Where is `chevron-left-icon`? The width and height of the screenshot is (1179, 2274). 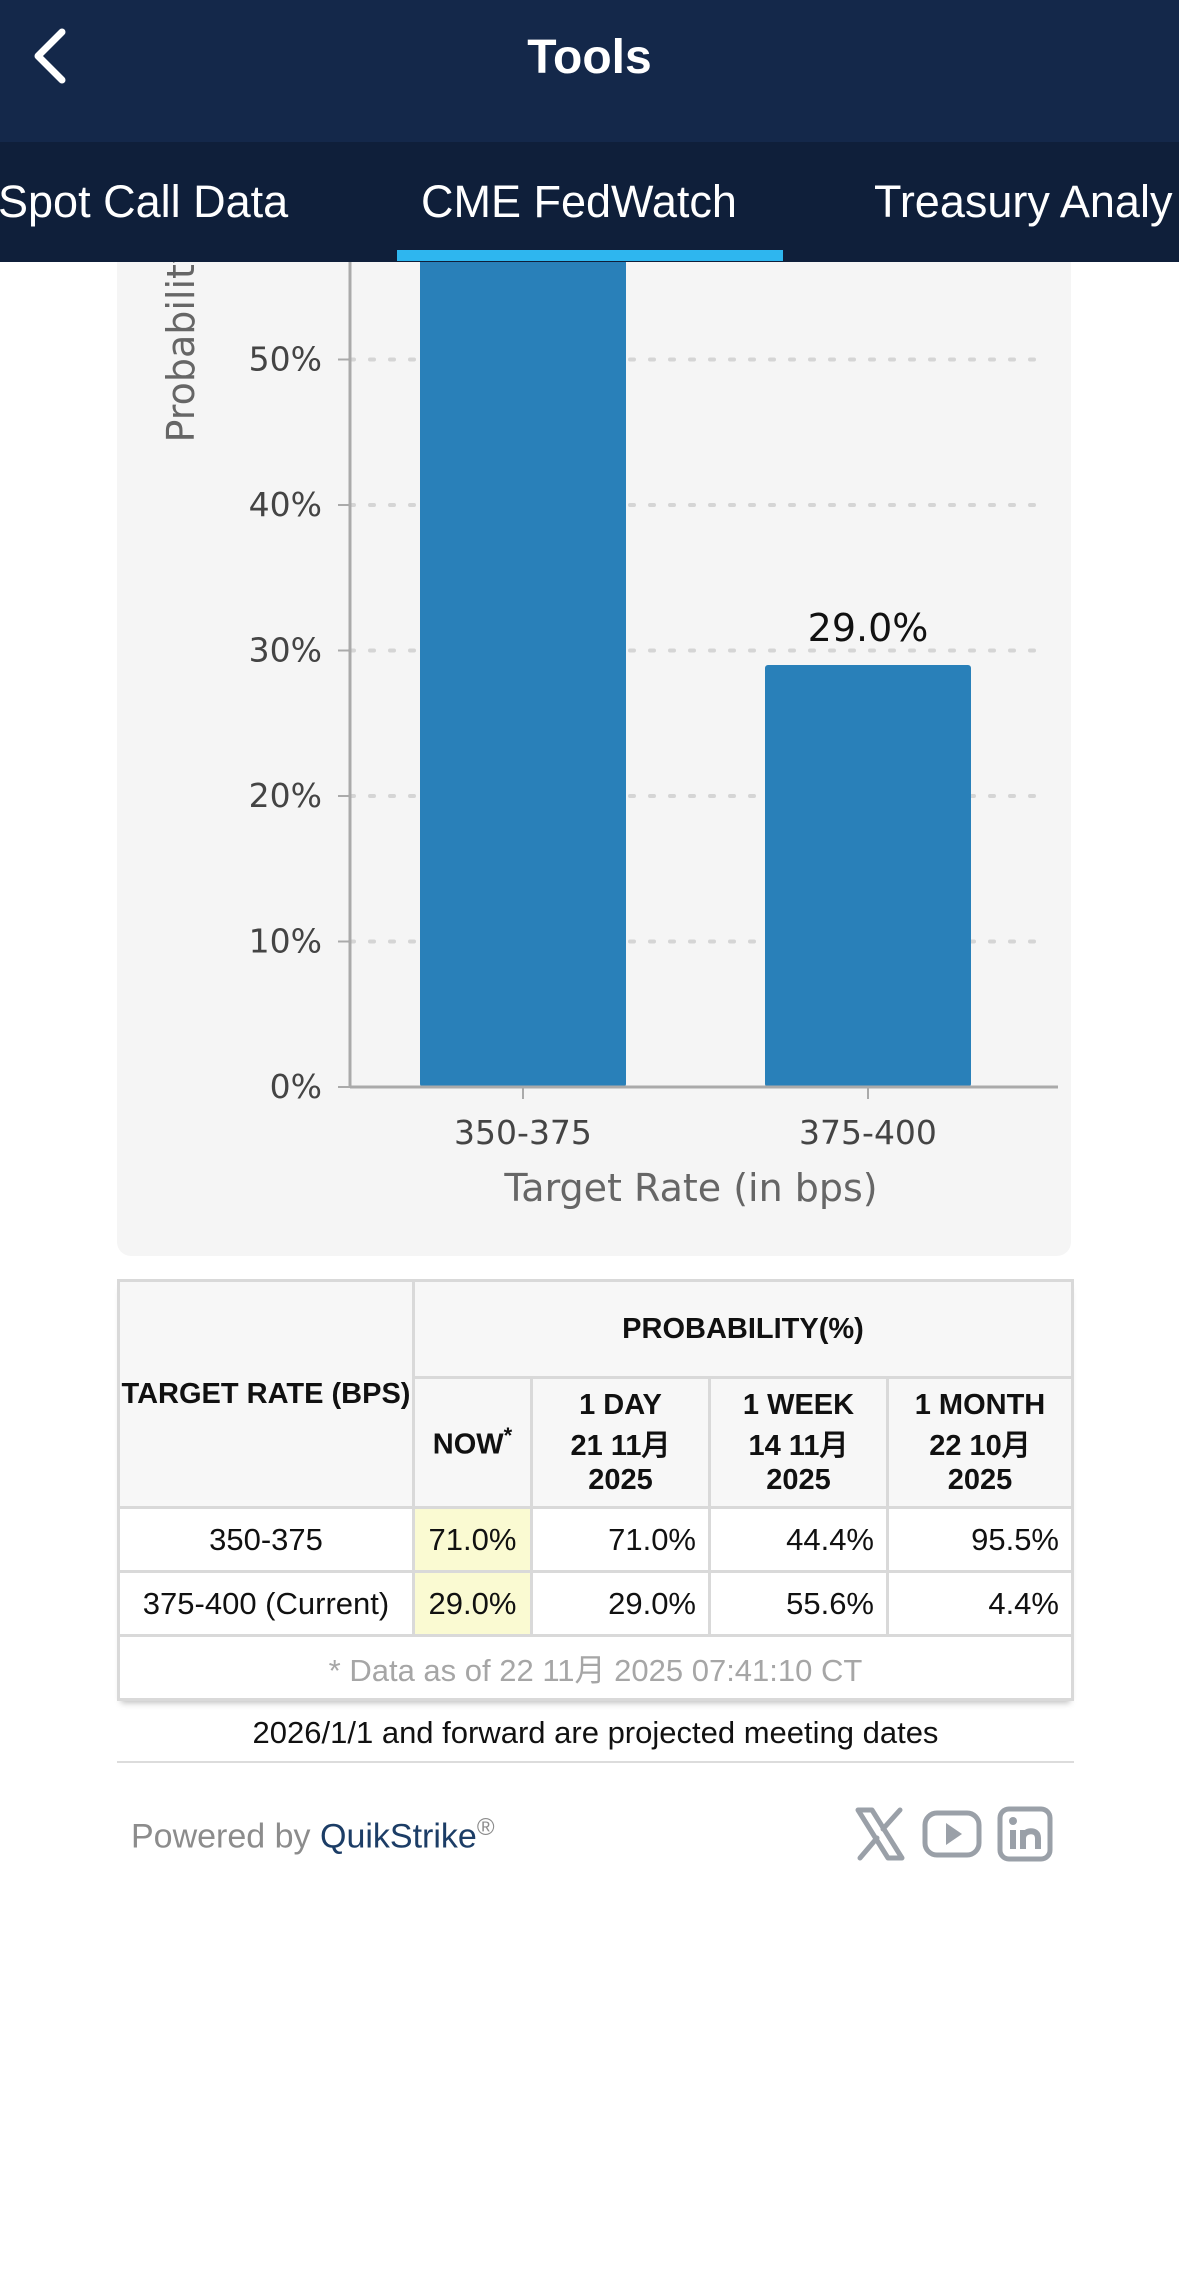
chevron-left-icon is located at coordinates (50, 56).